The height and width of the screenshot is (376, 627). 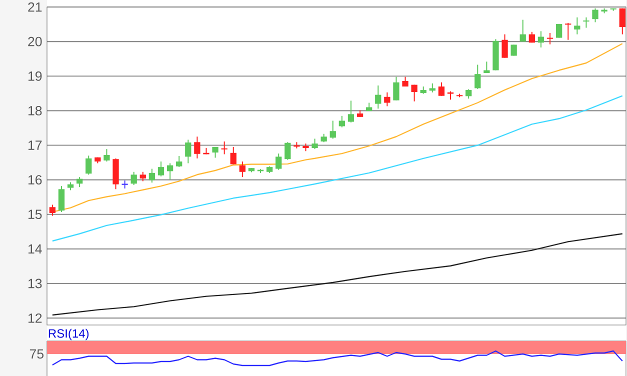 I want to click on y-tick-label: 12, so click(x=35, y=318).